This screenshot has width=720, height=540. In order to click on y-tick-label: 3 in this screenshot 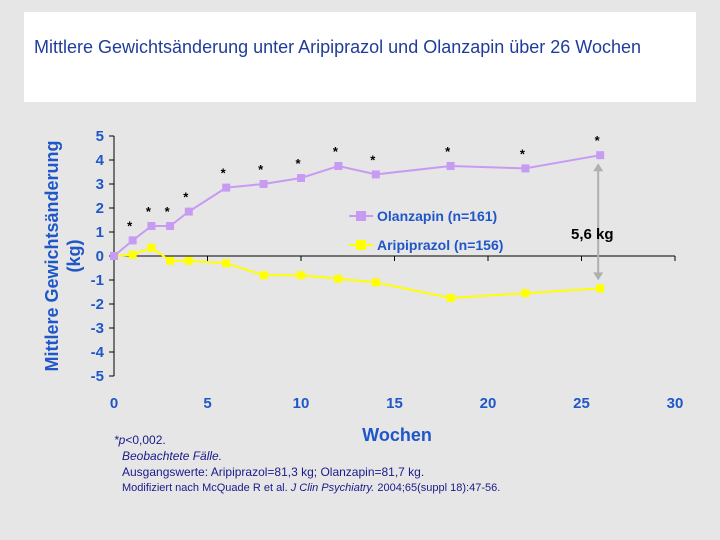, I will do `click(100, 184)`.